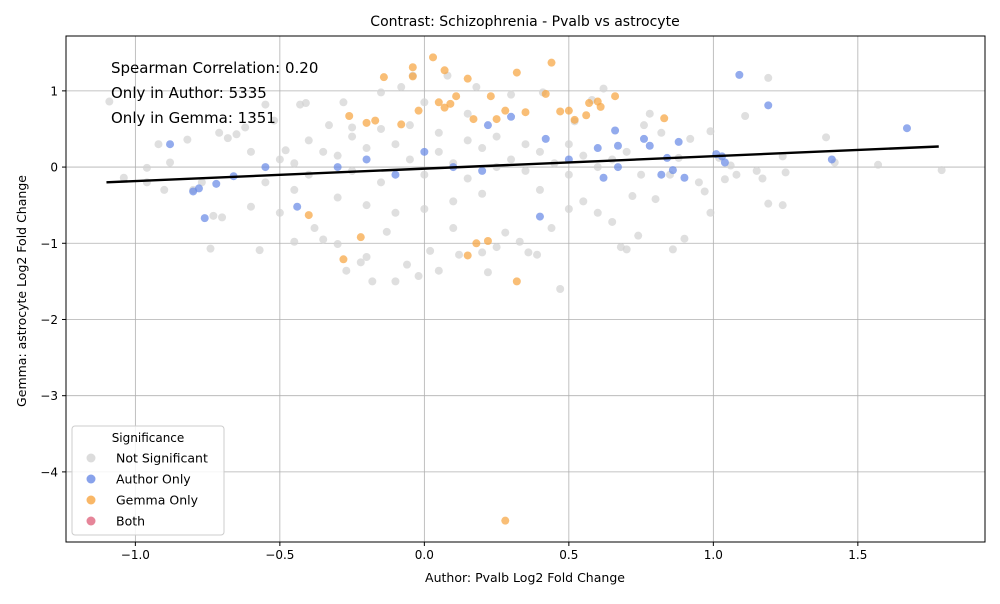  Describe the element at coordinates (568, 555) in the screenshot. I see `x-tick-label: 0.5` at that location.